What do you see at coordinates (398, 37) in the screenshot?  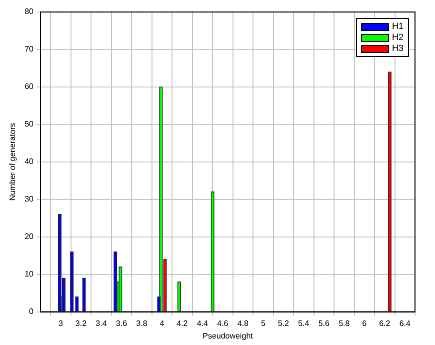 I see `legend-label: H2` at bounding box center [398, 37].